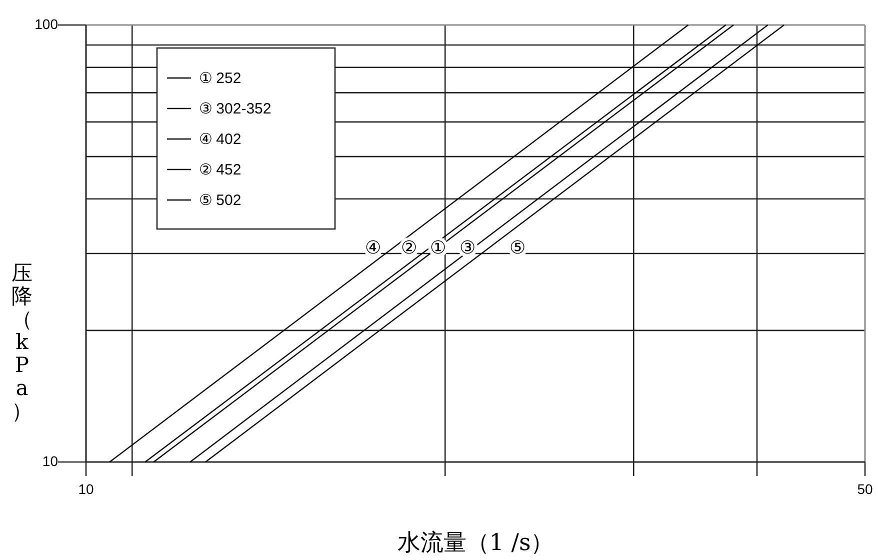  Describe the element at coordinates (46, 24) in the screenshot. I see `y-tick-label: 100` at that location.